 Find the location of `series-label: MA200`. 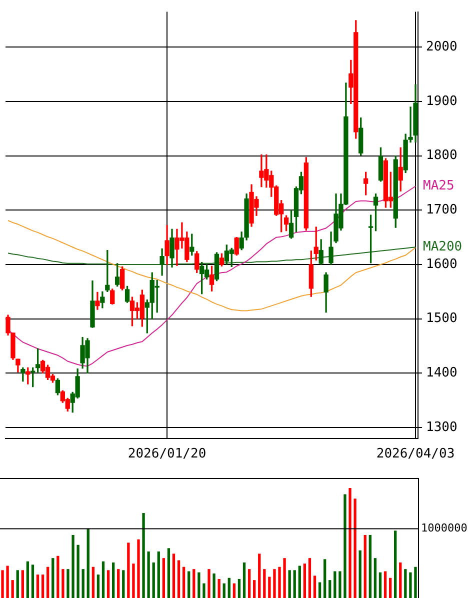

series-label: MA200 is located at coordinates (442, 246).